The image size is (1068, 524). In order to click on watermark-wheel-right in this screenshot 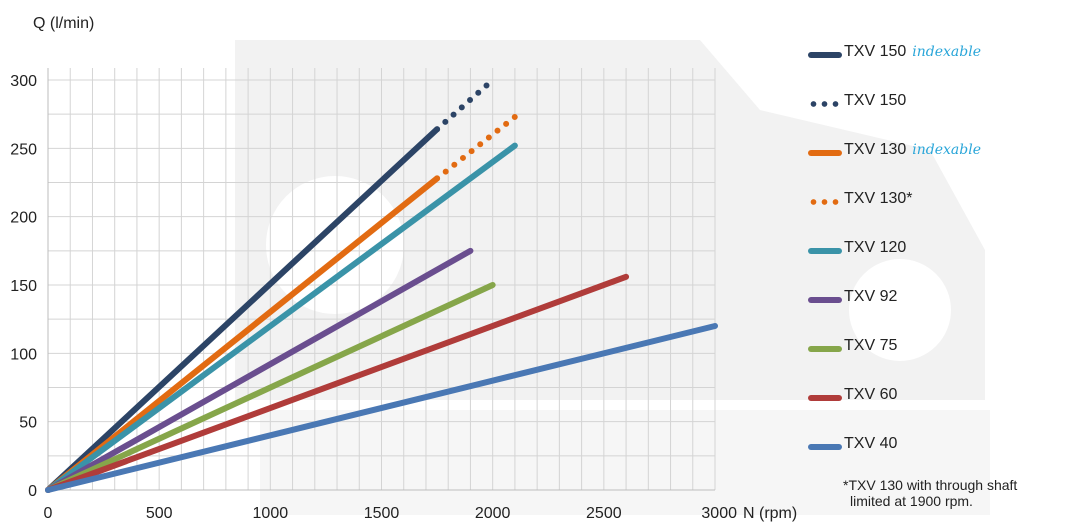, I will do `click(900, 310)`.